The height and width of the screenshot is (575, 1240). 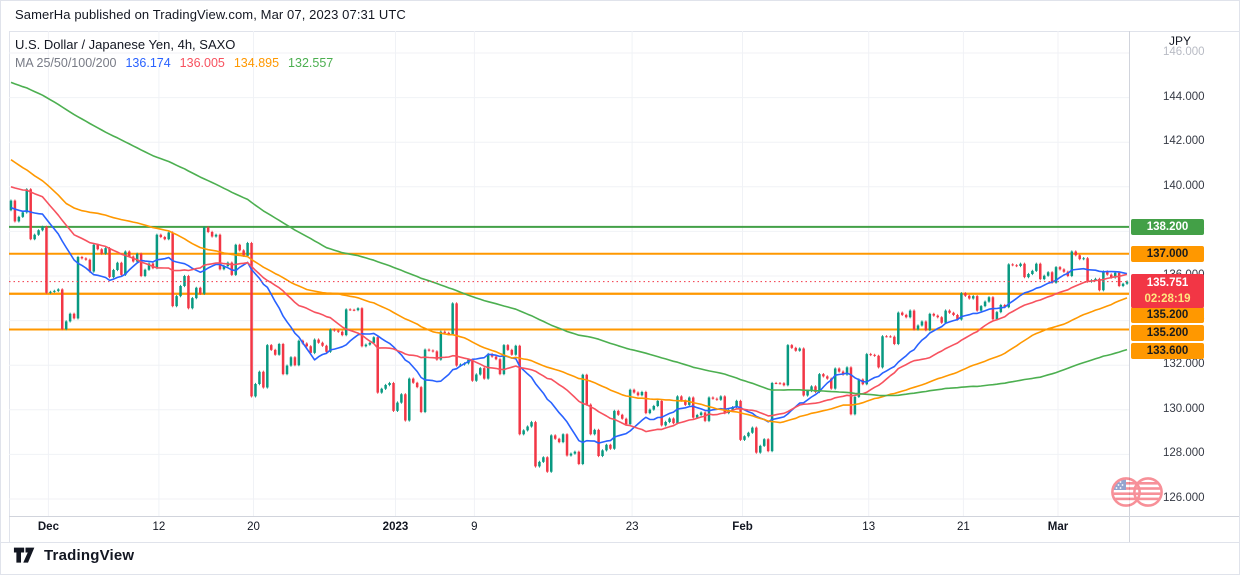 What do you see at coordinates (1167, 291) in the screenshot?
I see `current-price-badge: 135.751 02:28:19` at bounding box center [1167, 291].